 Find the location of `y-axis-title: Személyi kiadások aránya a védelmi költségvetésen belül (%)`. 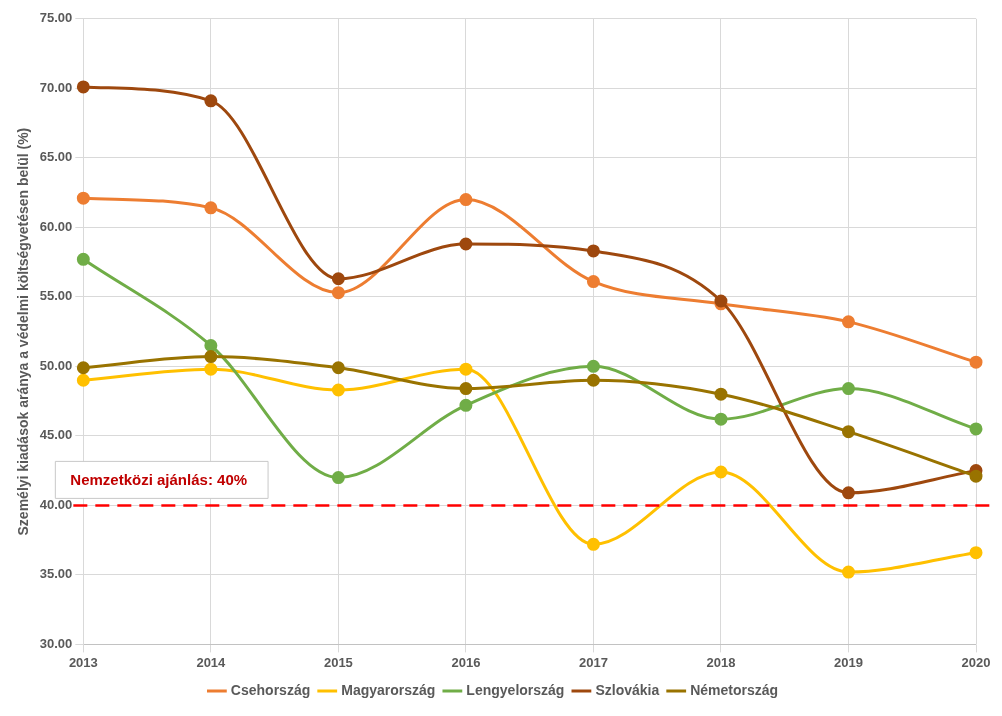

y-axis-title: Személyi kiadások aránya a védelmi költségvetésen belül (%) is located at coordinates (23, 331).